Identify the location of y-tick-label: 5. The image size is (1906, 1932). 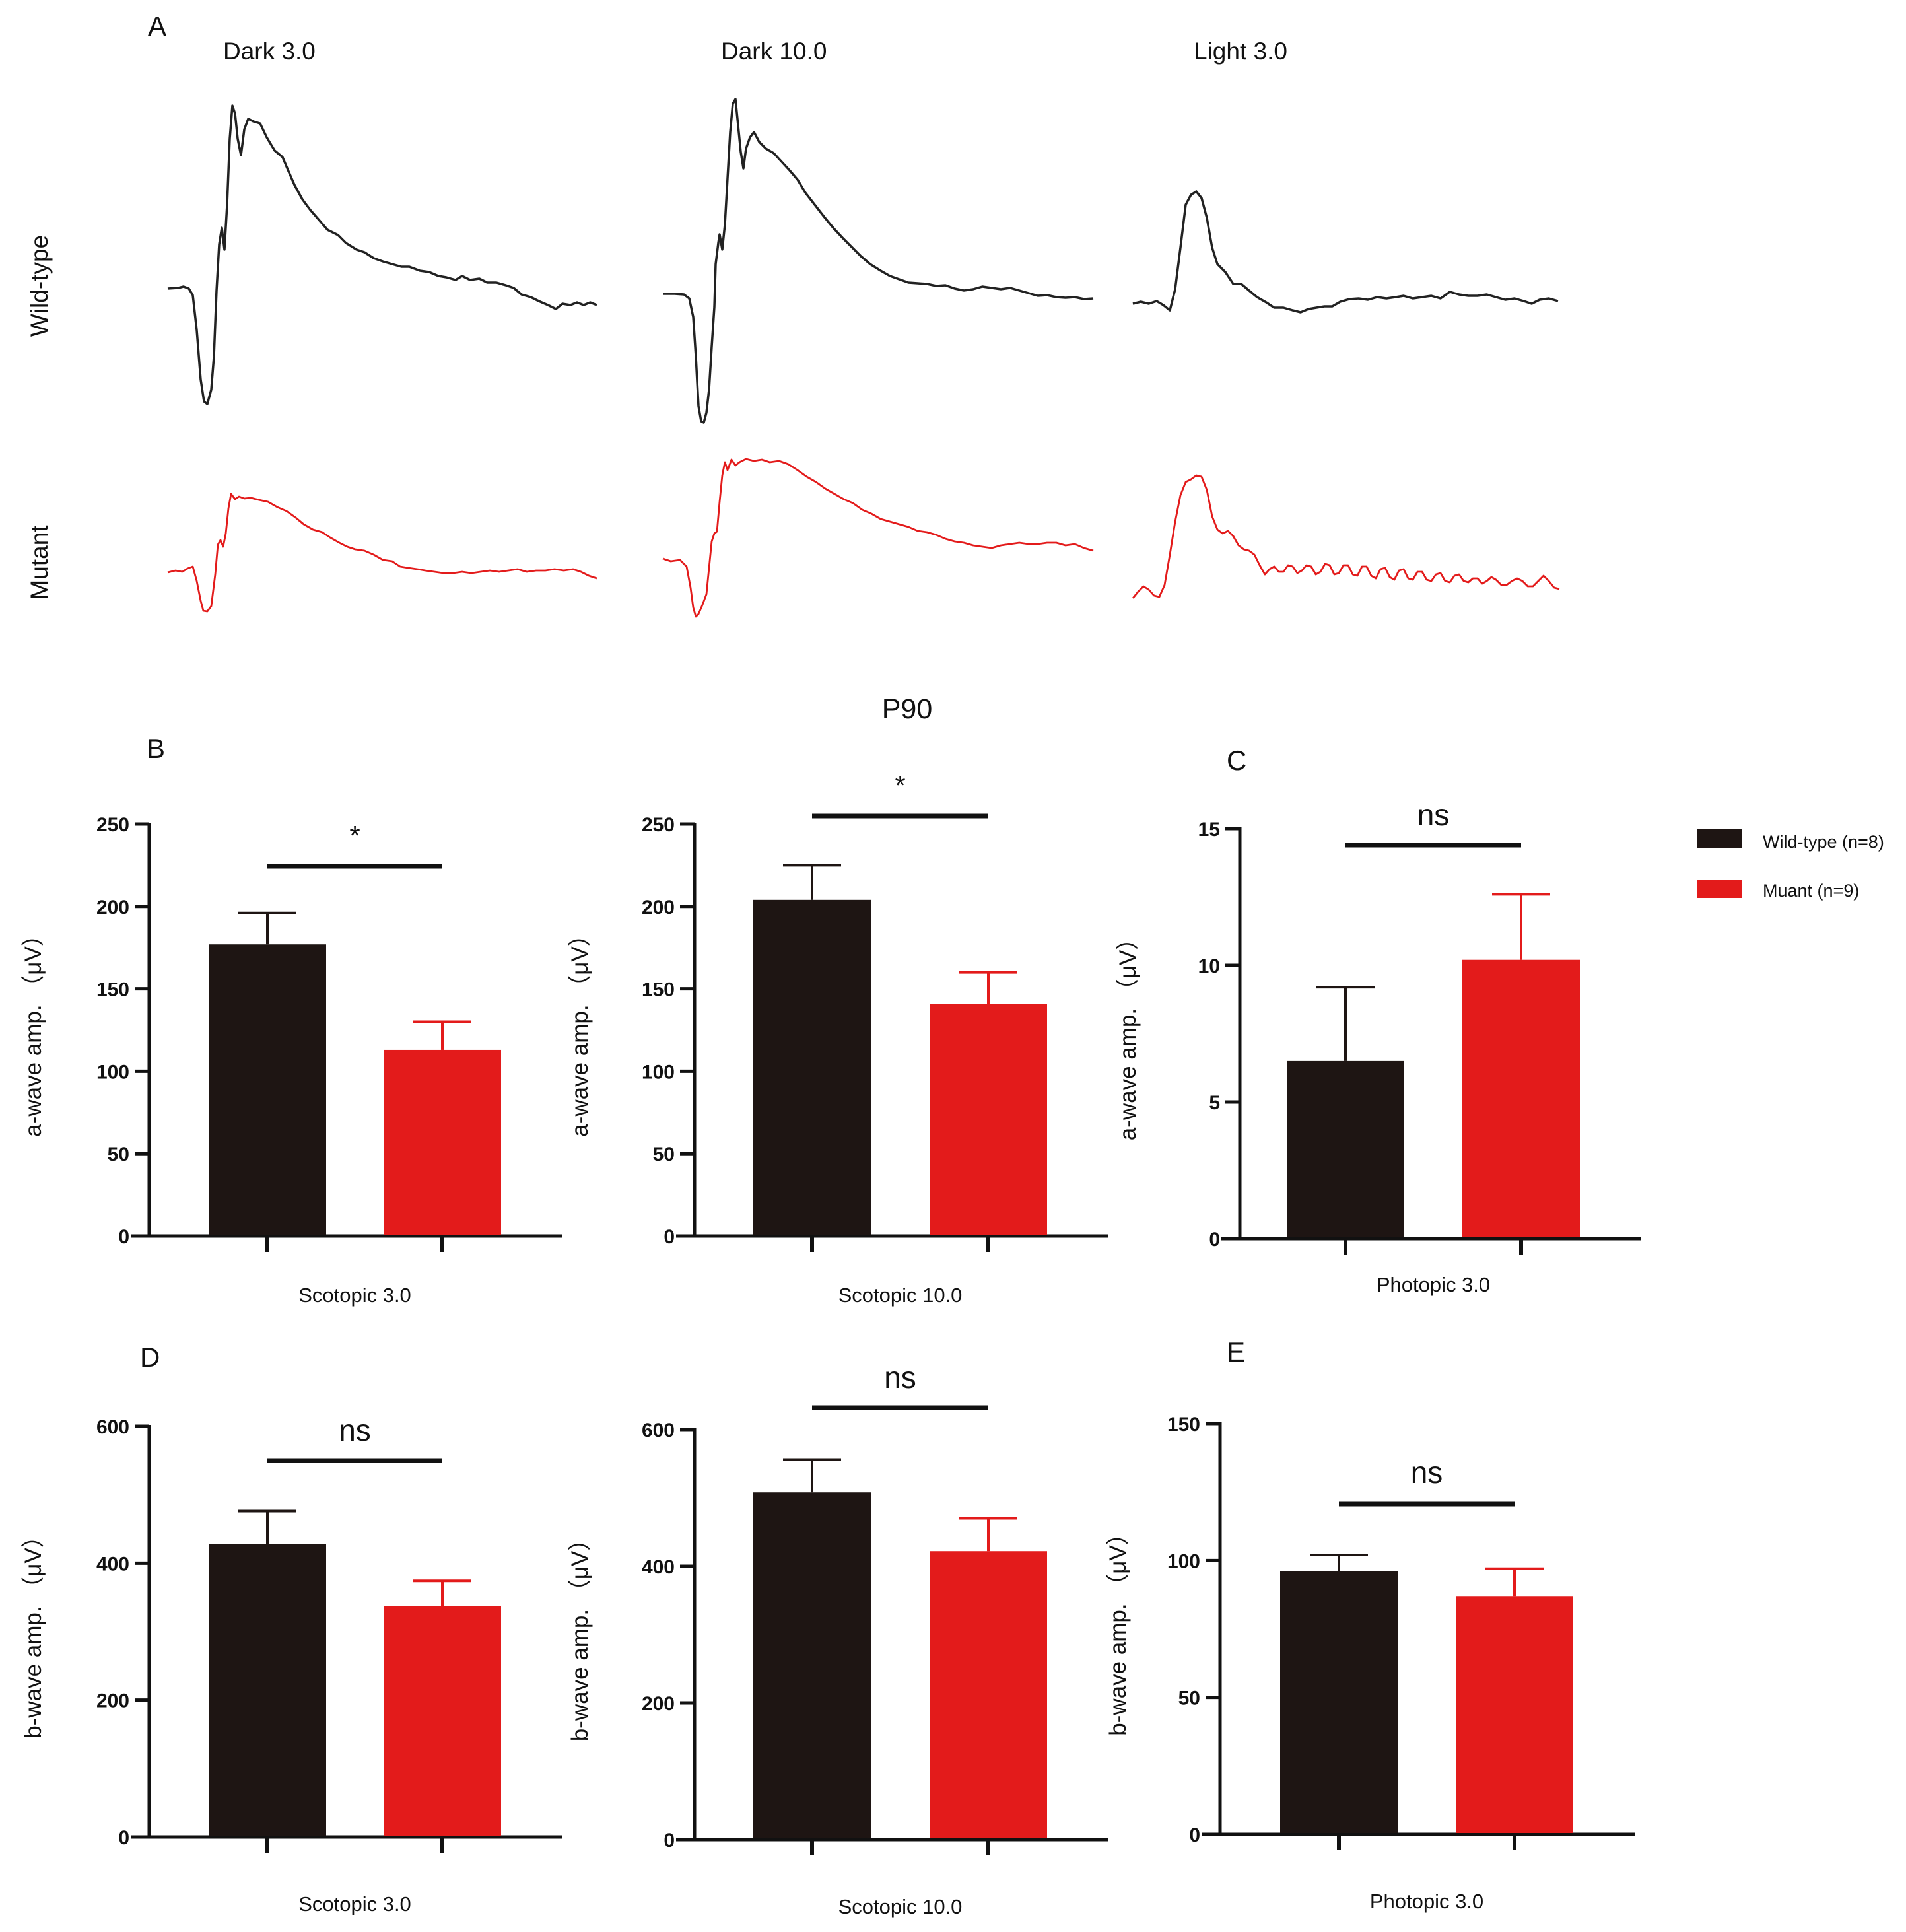
(1214, 1103).